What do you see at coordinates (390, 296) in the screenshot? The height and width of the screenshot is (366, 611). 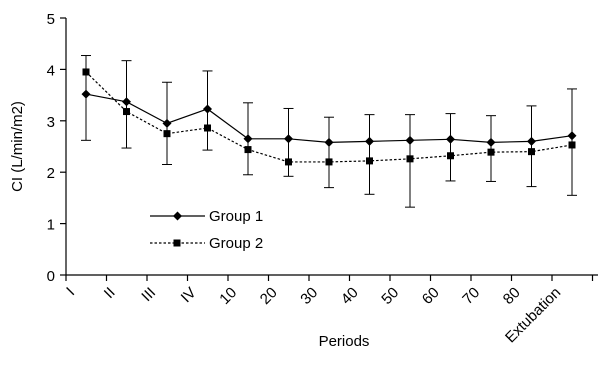 I see `x-tick-label: 50` at bounding box center [390, 296].